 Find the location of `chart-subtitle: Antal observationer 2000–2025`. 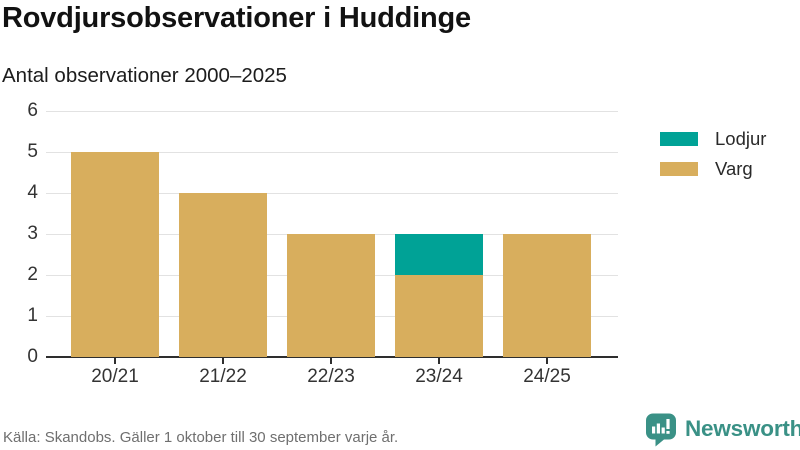

chart-subtitle: Antal observationer 2000–2025 is located at coordinates (144, 75).